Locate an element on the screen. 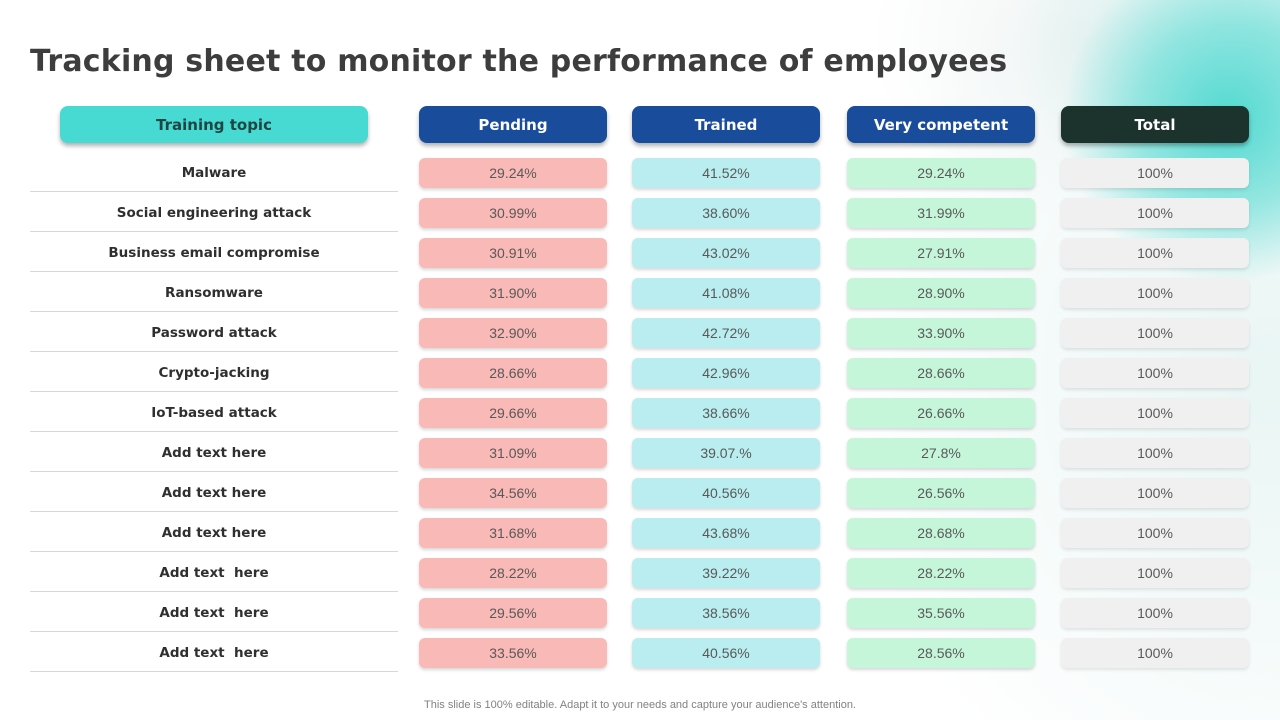 This screenshot has height=720, width=1280. very-competent-cell: 26.66% is located at coordinates (941, 413).